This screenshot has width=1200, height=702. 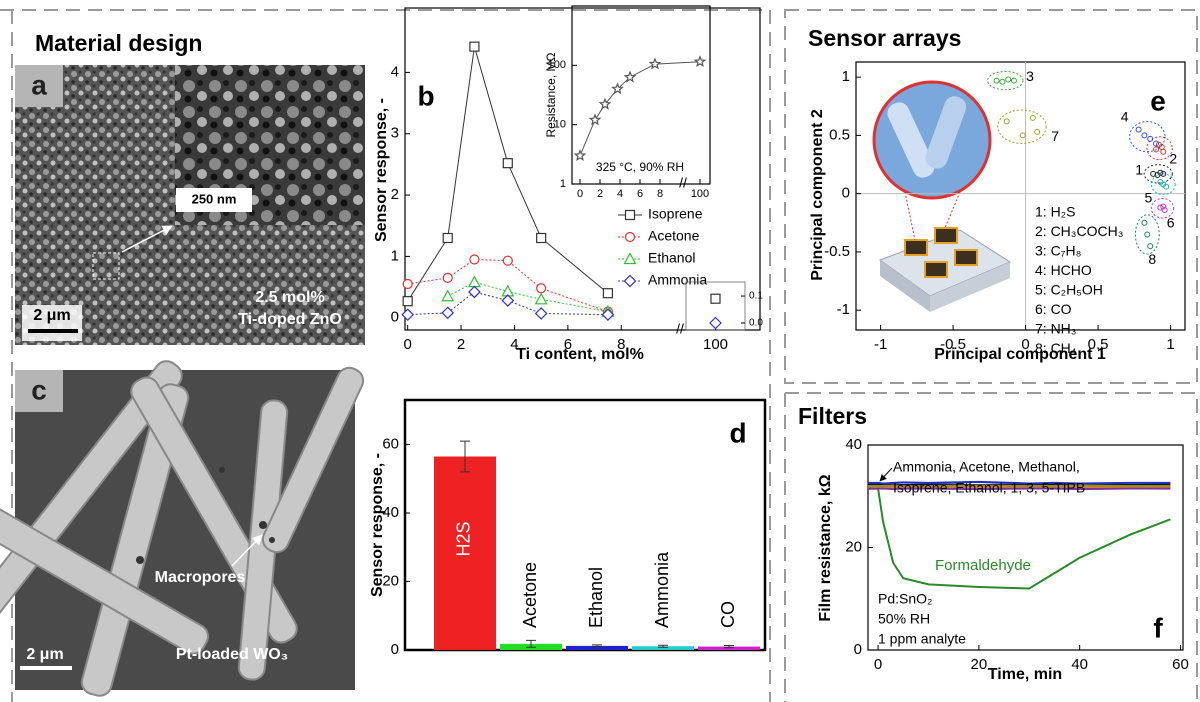 I want to click on cluster-label: 6, so click(x=1171, y=223).